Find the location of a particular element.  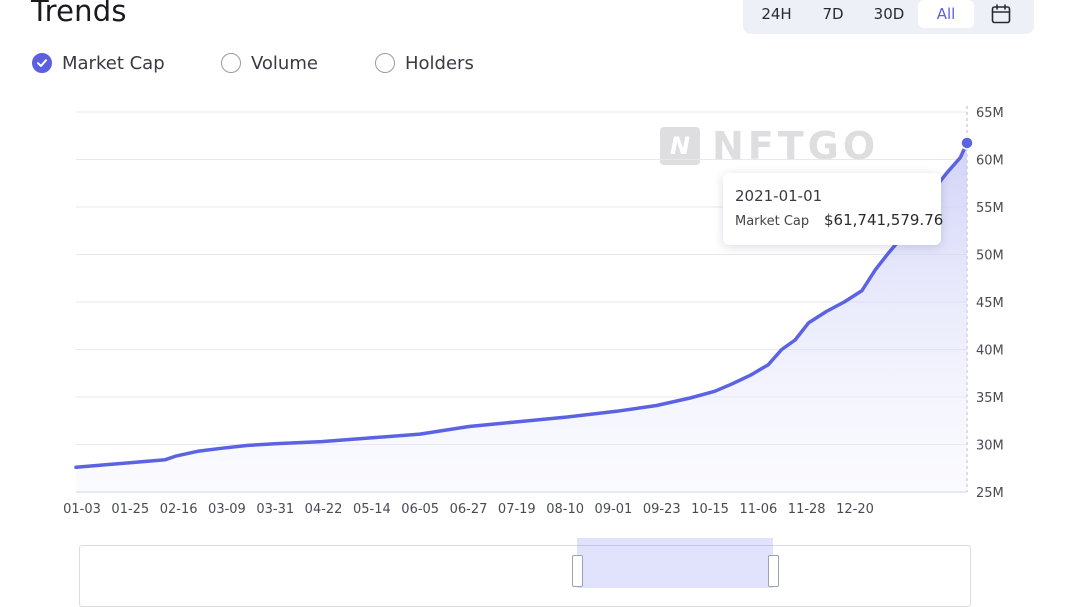

x-tick-label: 05-14 is located at coordinates (372, 509).